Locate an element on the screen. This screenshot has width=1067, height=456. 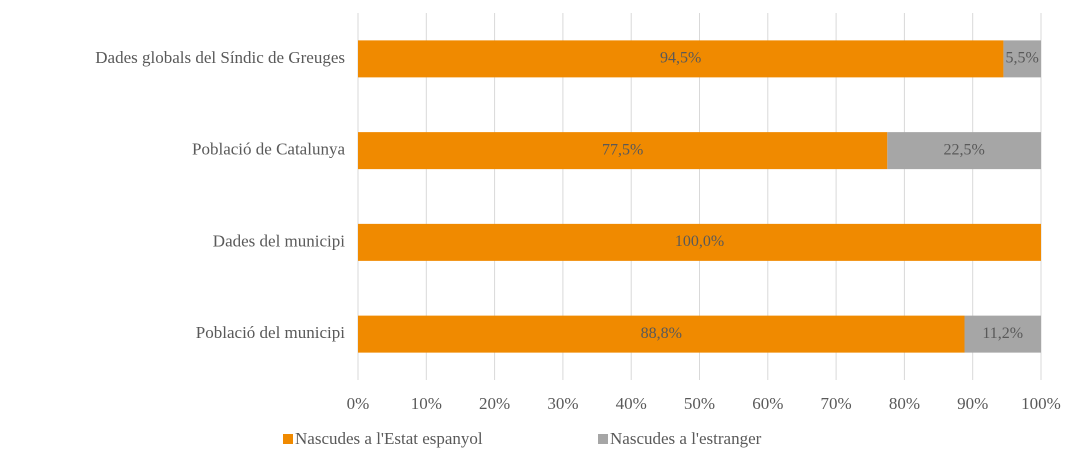
x-tick-label: 20% is located at coordinates (494, 403).